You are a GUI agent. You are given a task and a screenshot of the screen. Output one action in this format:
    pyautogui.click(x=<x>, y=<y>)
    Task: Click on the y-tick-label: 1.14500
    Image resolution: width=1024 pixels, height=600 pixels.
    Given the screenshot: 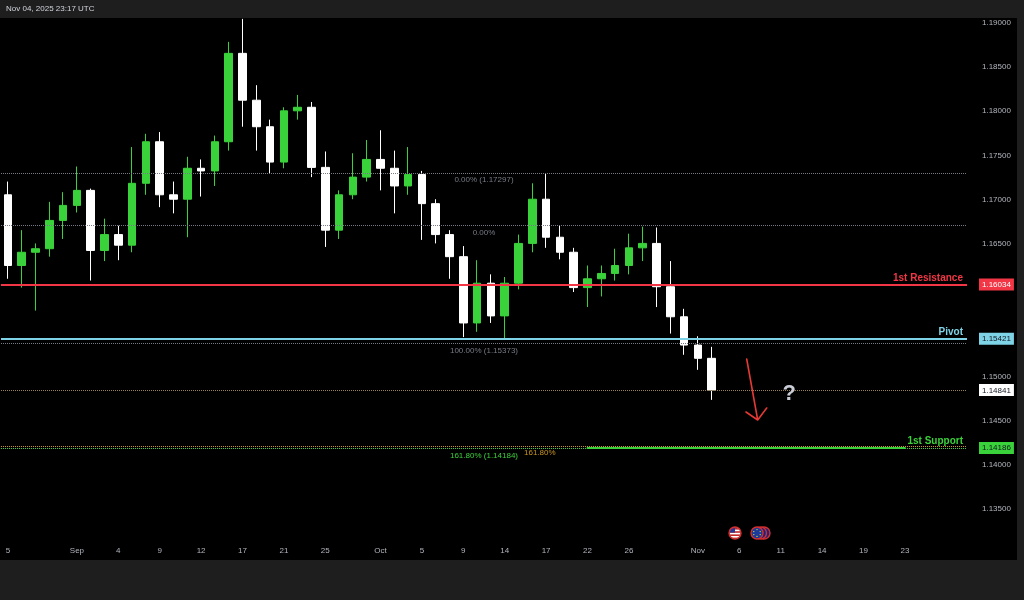 What is the action you would take?
    pyautogui.click(x=997, y=420)
    